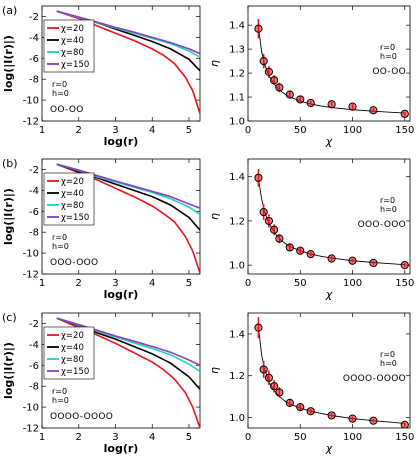  Describe the element at coordinates (128, 342) in the screenshot. I see `series-line` at that location.